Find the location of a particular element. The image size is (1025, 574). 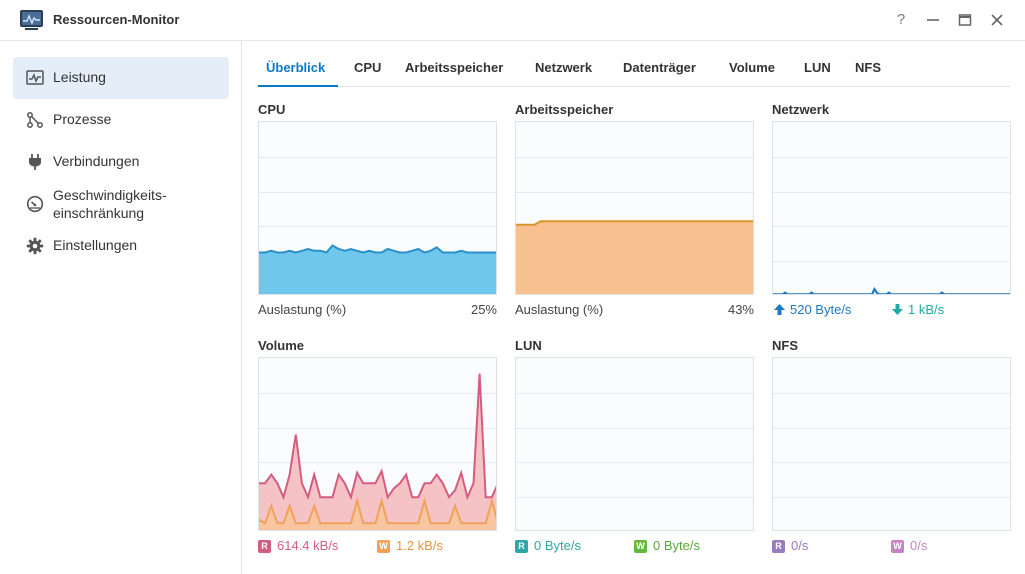

tab-ueberblick: Überblick is located at coordinates (295, 67).